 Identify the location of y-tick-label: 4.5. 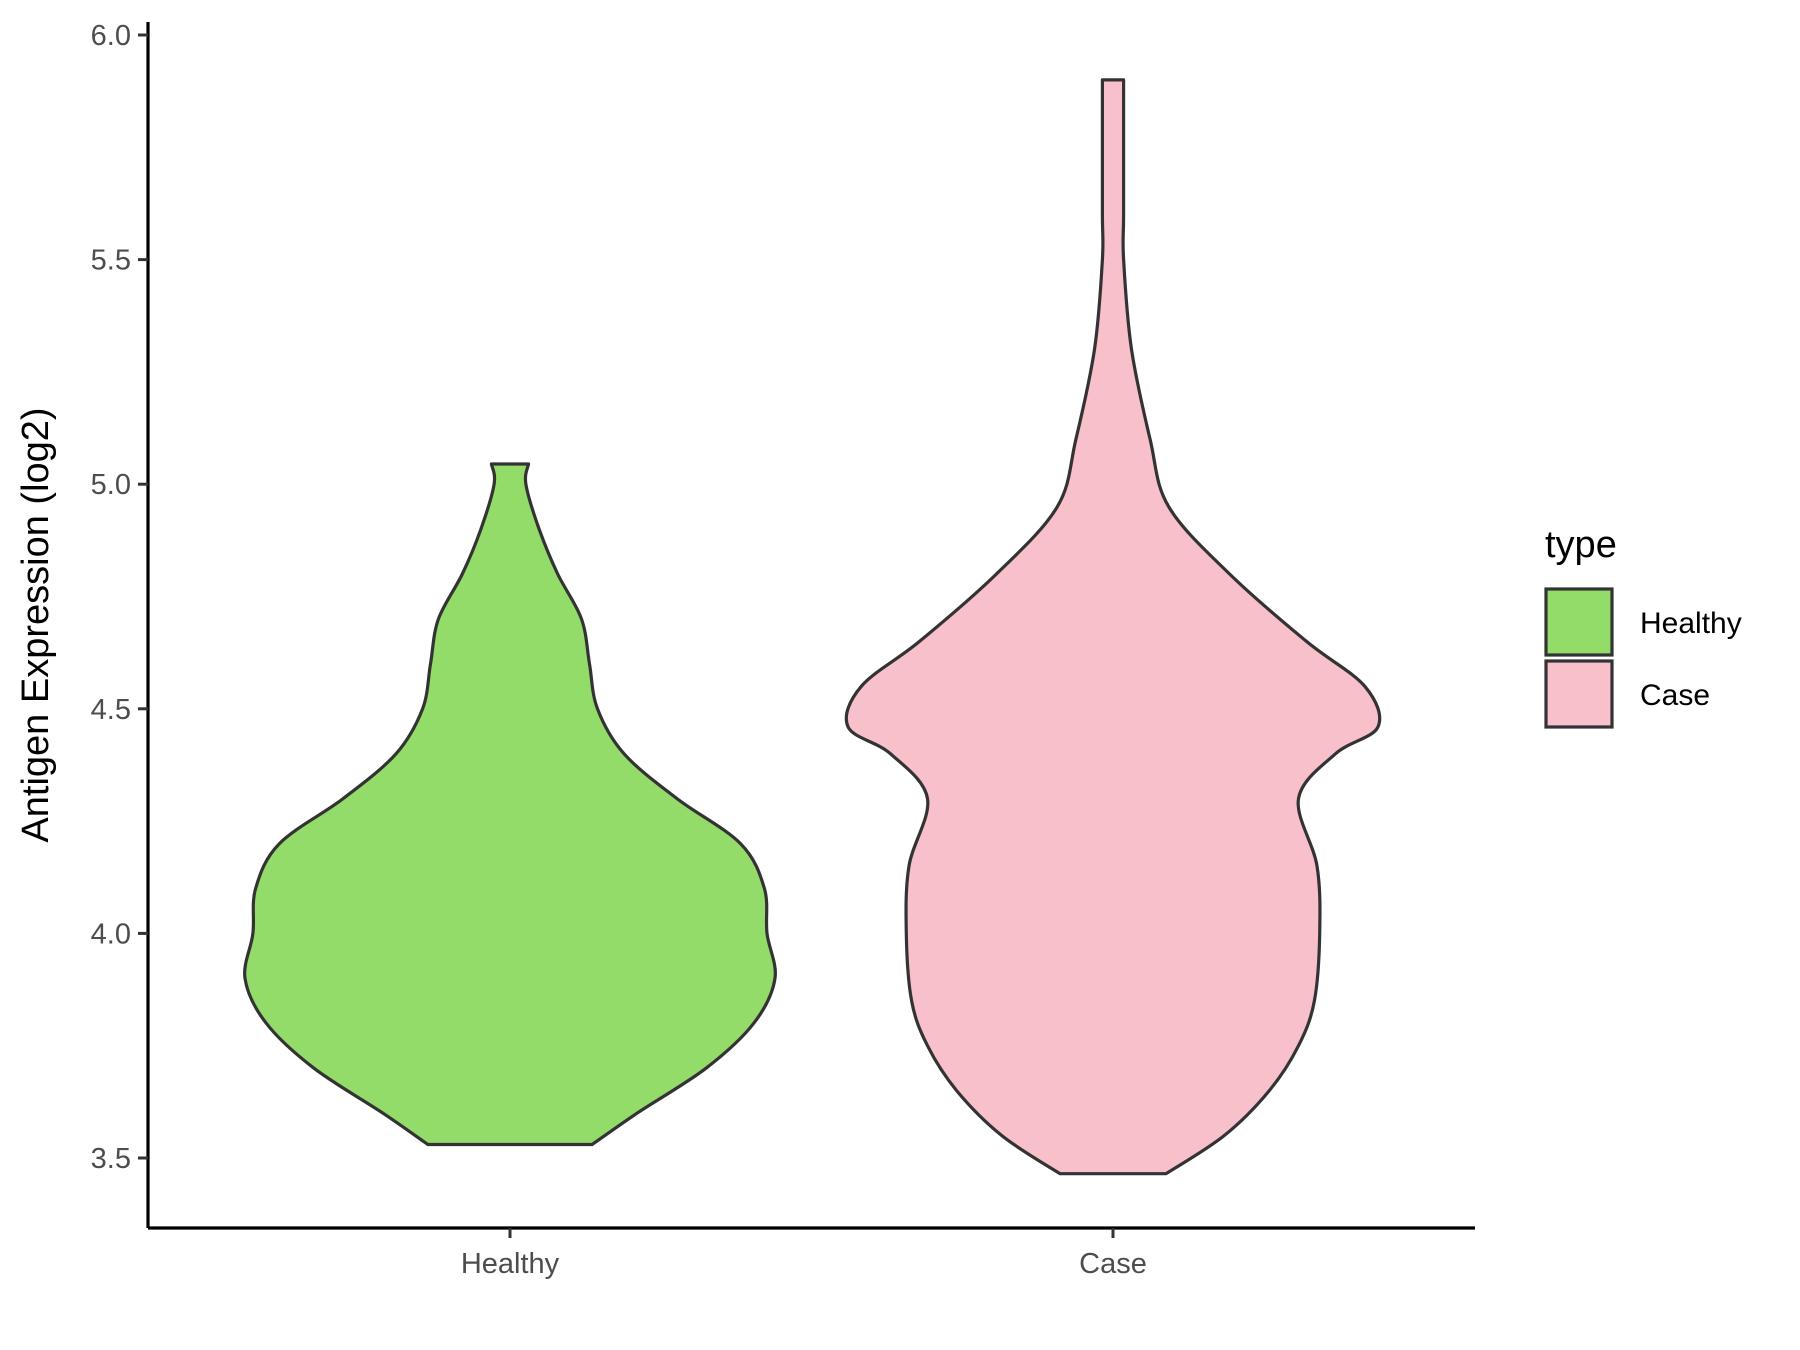
(111, 710).